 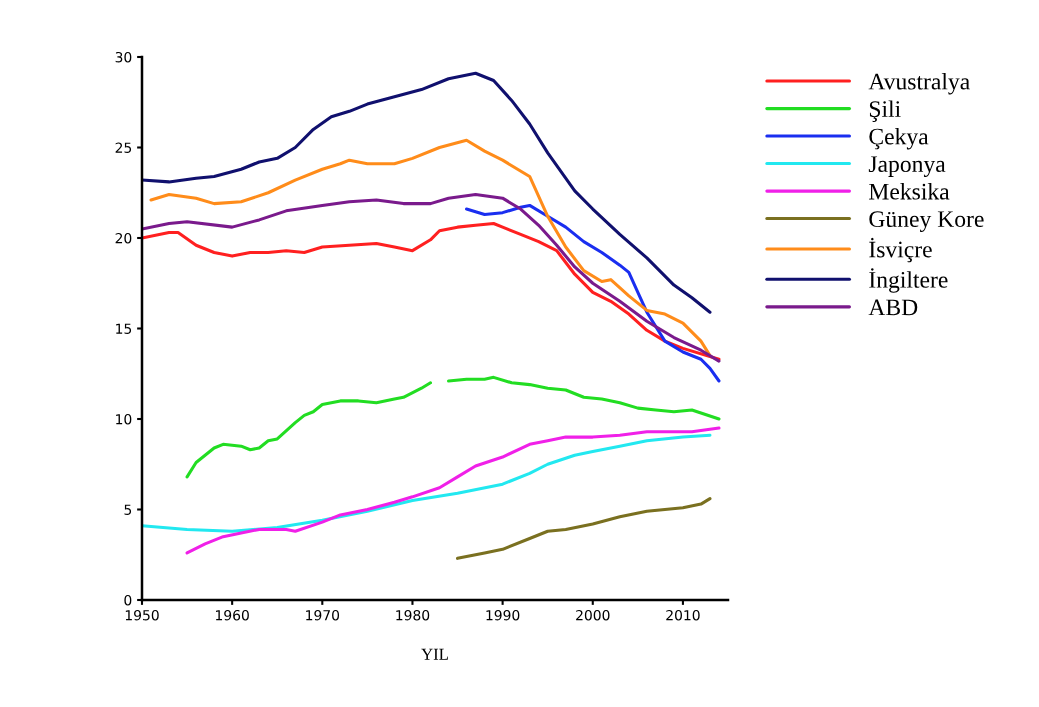 I want to click on y-tick-label: 30, so click(x=123, y=57).